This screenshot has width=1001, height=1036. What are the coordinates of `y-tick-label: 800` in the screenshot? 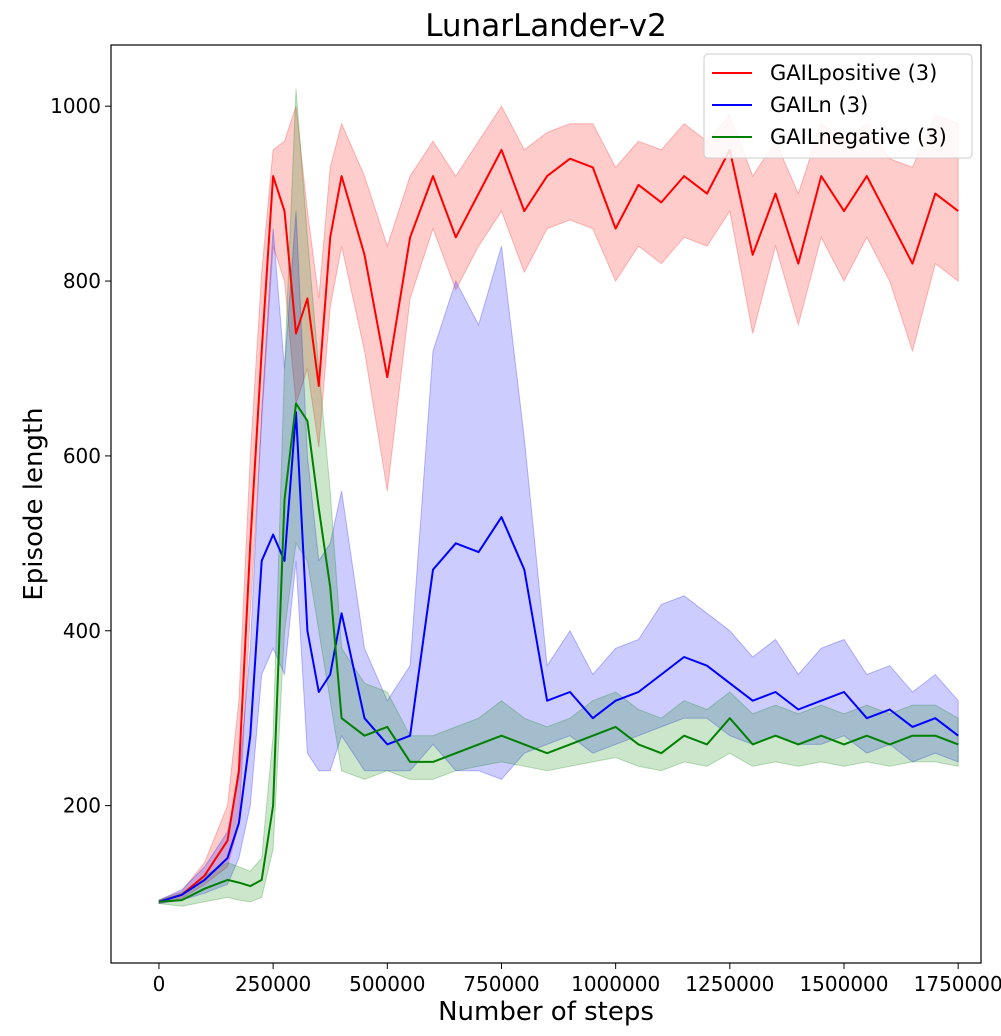 It's located at (82, 281).